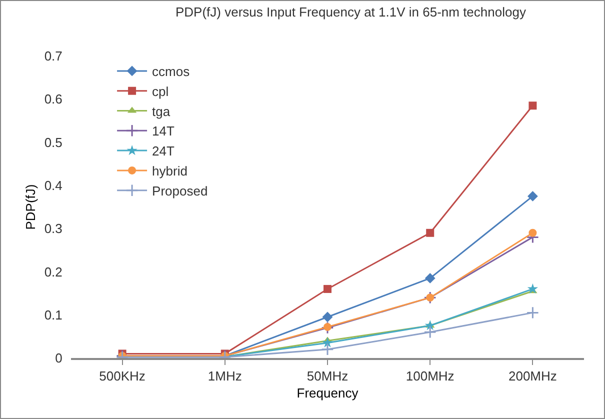 Image resolution: width=605 pixels, height=419 pixels. Describe the element at coordinates (30, 207) in the screenshot. I see `y-axis-title: PDP(fJ)` at that location.